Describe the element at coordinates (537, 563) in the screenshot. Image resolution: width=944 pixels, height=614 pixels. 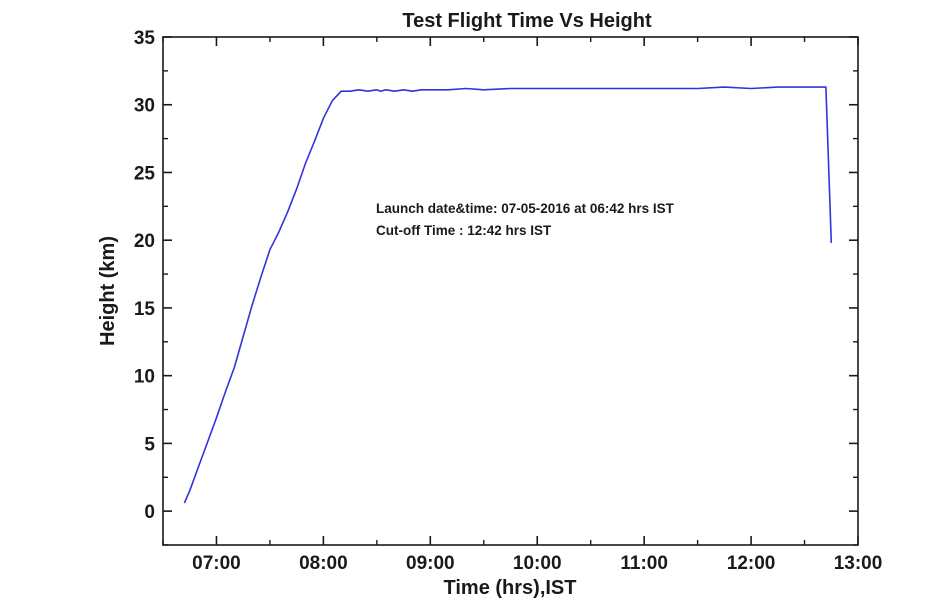
I see `x-tick-label: 10:00` at that location.